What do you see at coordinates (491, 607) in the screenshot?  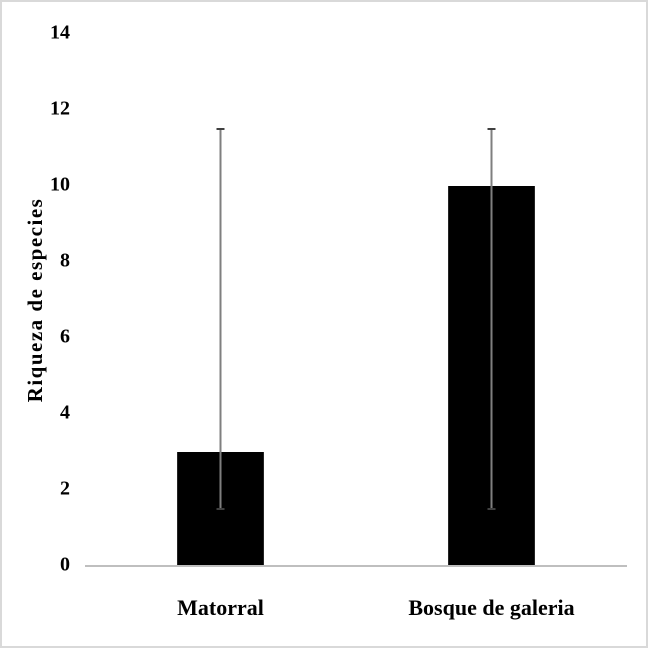 I see `x-tick-label: Bosque de galeria` at bounding box center [491, 607].